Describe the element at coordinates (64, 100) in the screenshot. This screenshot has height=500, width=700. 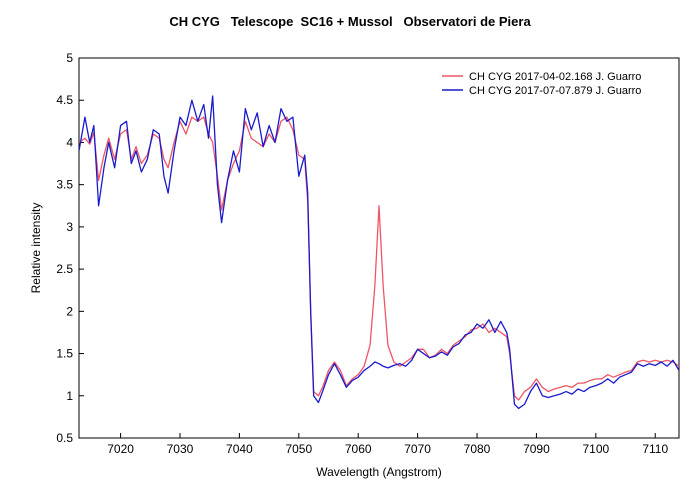
I see `y-tick-label: 4.5` at that location.